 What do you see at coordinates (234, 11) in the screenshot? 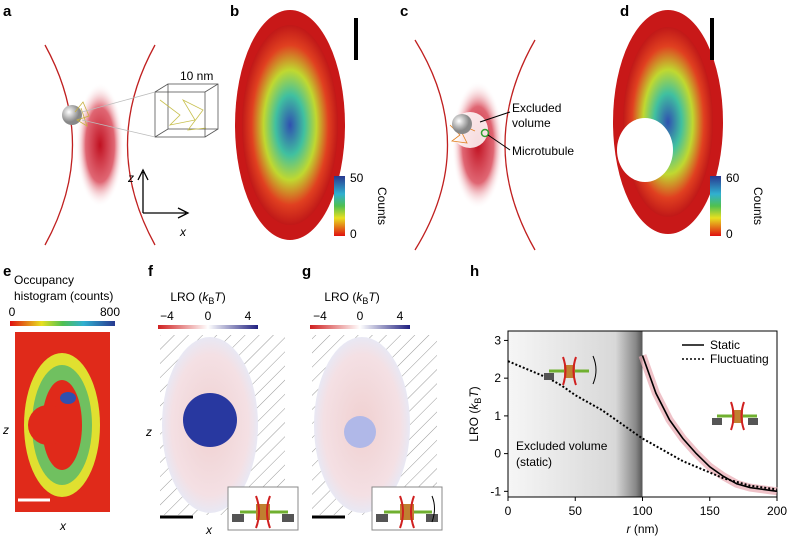
I see `panel-label: b` at bounding box center [234, 11].